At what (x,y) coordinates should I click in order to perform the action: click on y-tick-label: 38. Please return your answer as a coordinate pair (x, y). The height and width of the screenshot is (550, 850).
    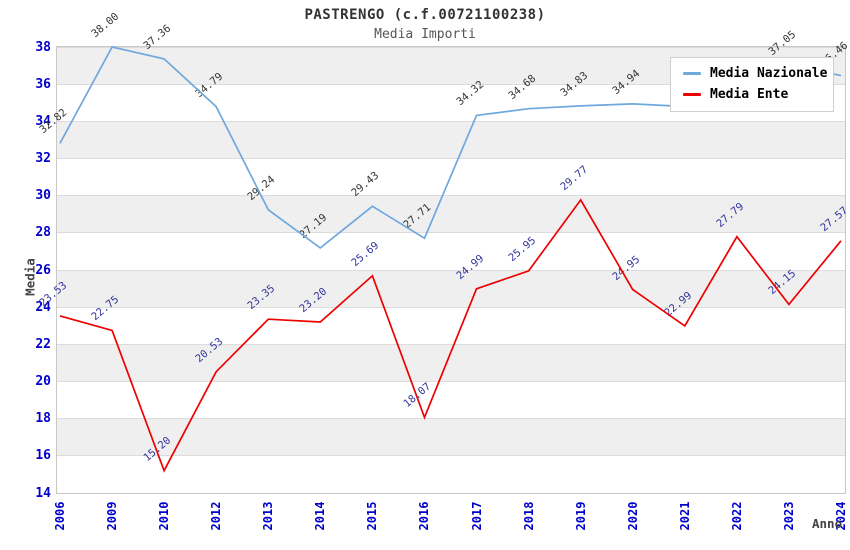
    Looking at the image, I should click on (43, 47).